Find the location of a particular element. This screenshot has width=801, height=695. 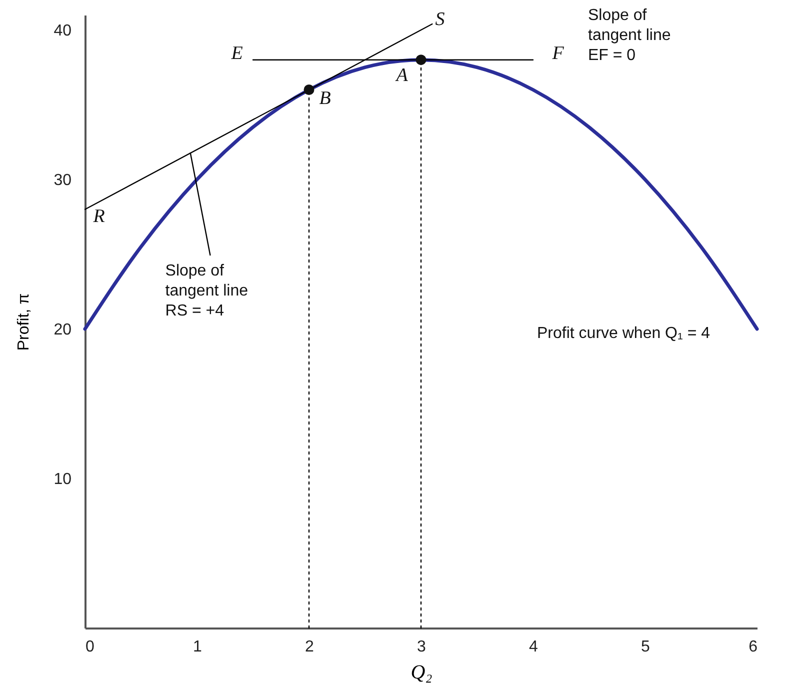

annotation: Slope of tangent line EF = 0 is located at coordinates (629, 35).